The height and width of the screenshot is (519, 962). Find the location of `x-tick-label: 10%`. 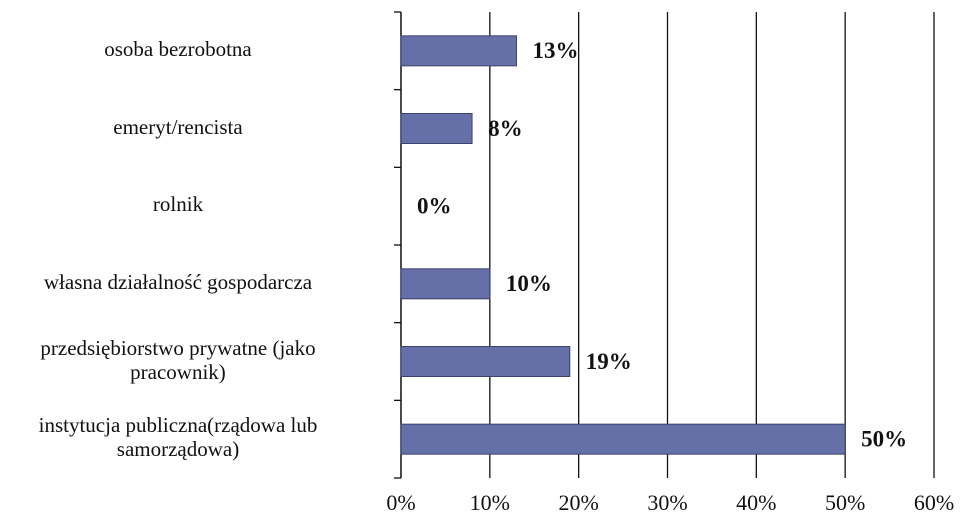

x-tick-label: 10% is located at coordinates (490, 502).